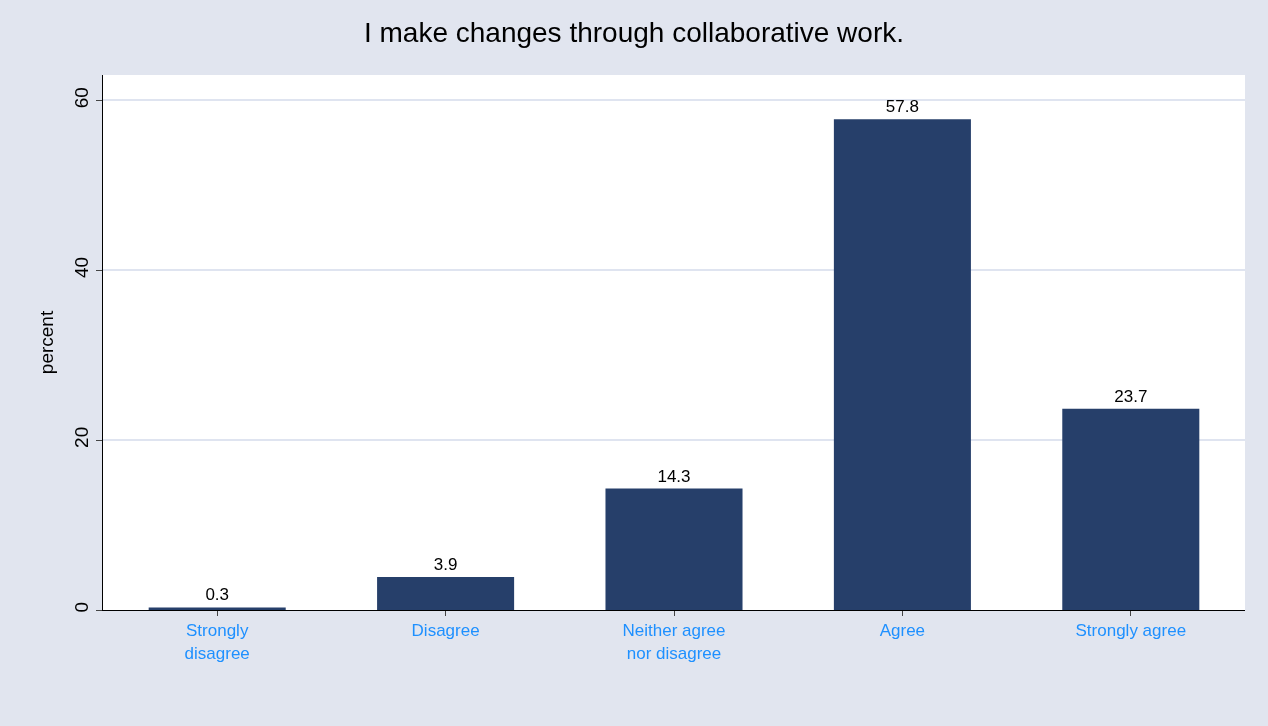  What do you see at coordinates (1131, 396) in the screenshot?
I see `data-label: 23.7` at bounding box center [1131, 396].